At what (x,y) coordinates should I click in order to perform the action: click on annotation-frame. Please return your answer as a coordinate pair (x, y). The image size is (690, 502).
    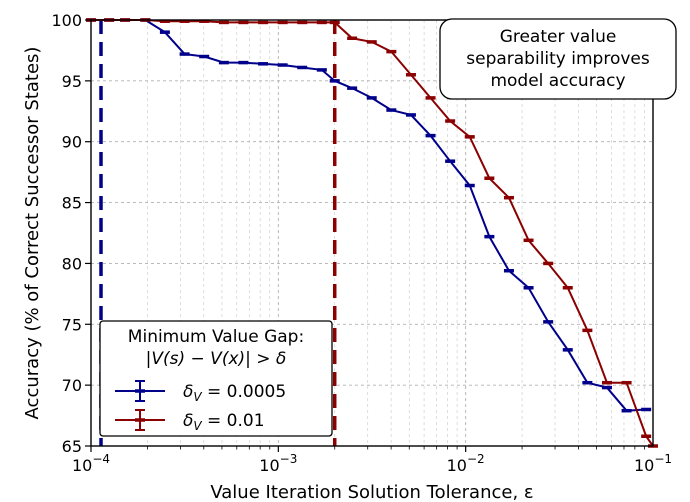
    Looking at the image, I should click on (558, 59).